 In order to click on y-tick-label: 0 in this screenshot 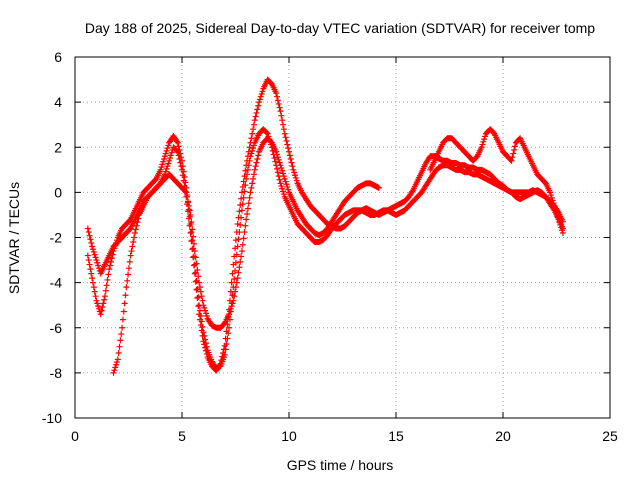, I will do `click(58, 192)`.